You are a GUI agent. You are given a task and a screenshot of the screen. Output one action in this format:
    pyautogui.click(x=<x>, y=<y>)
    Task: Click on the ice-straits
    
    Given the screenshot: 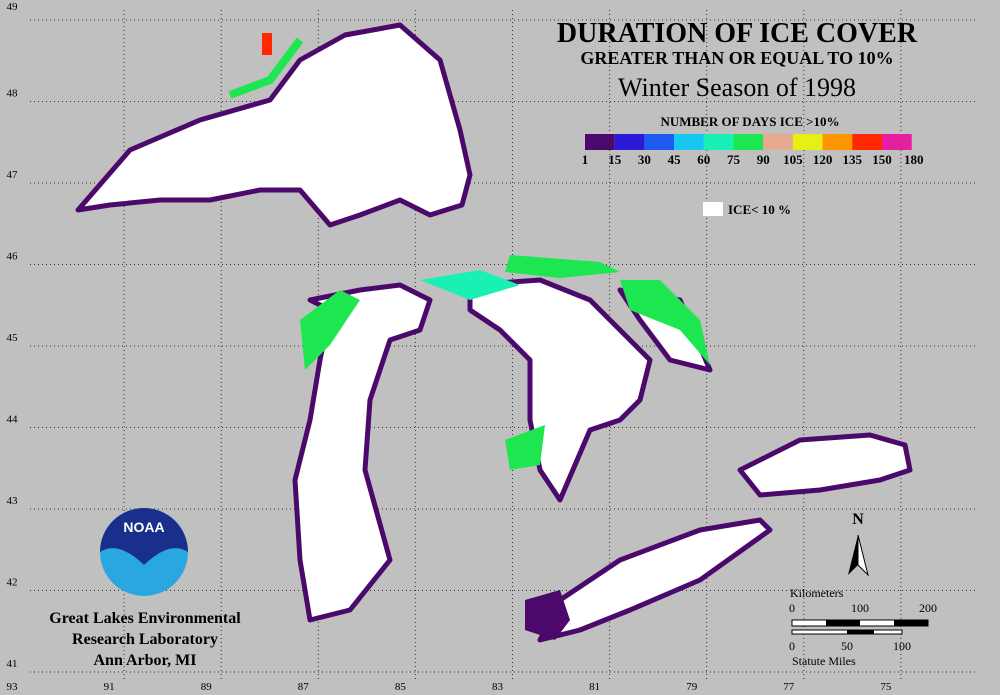 What is the action you would take?
    pyautogui.click(x=470, y=285)
    